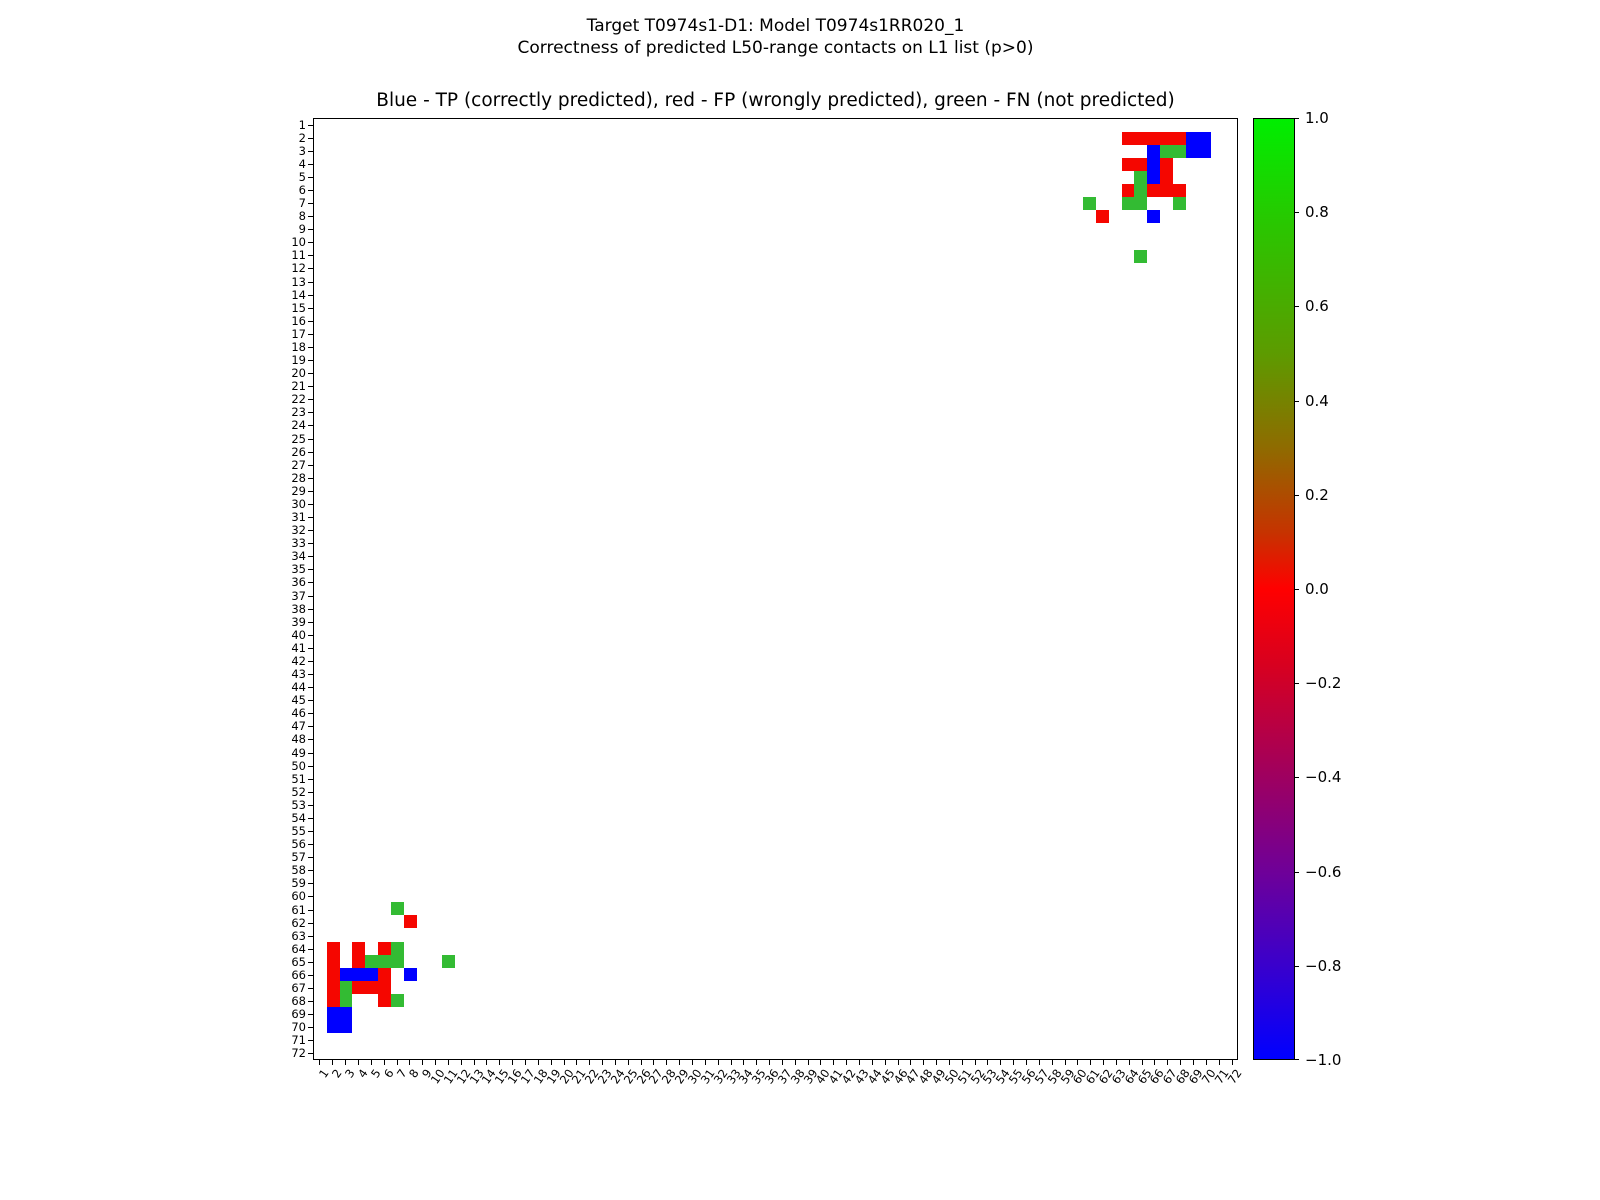  Describe the element at coordinates (1317, 306) in the screenshot. I see `colorbar-tick-label: 0.6` at that location.